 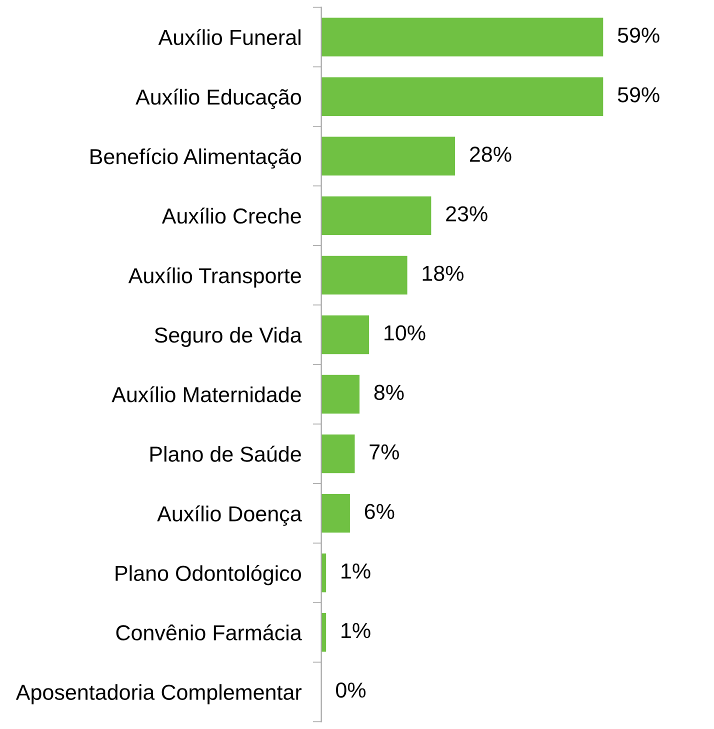 I want to click on y-tick-label: Auxílio Doença, so click(x=229, y=515).